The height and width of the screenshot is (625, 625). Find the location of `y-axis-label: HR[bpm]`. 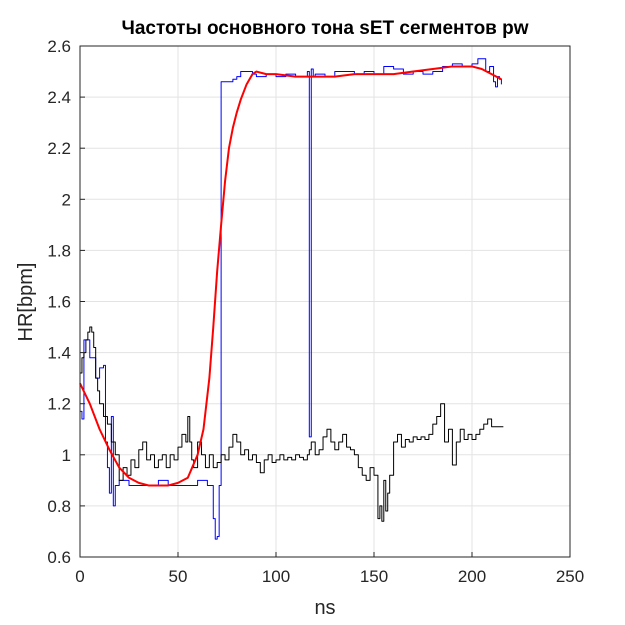

y-axis-label: HR[bpm] is located at coordinates (26, 302).